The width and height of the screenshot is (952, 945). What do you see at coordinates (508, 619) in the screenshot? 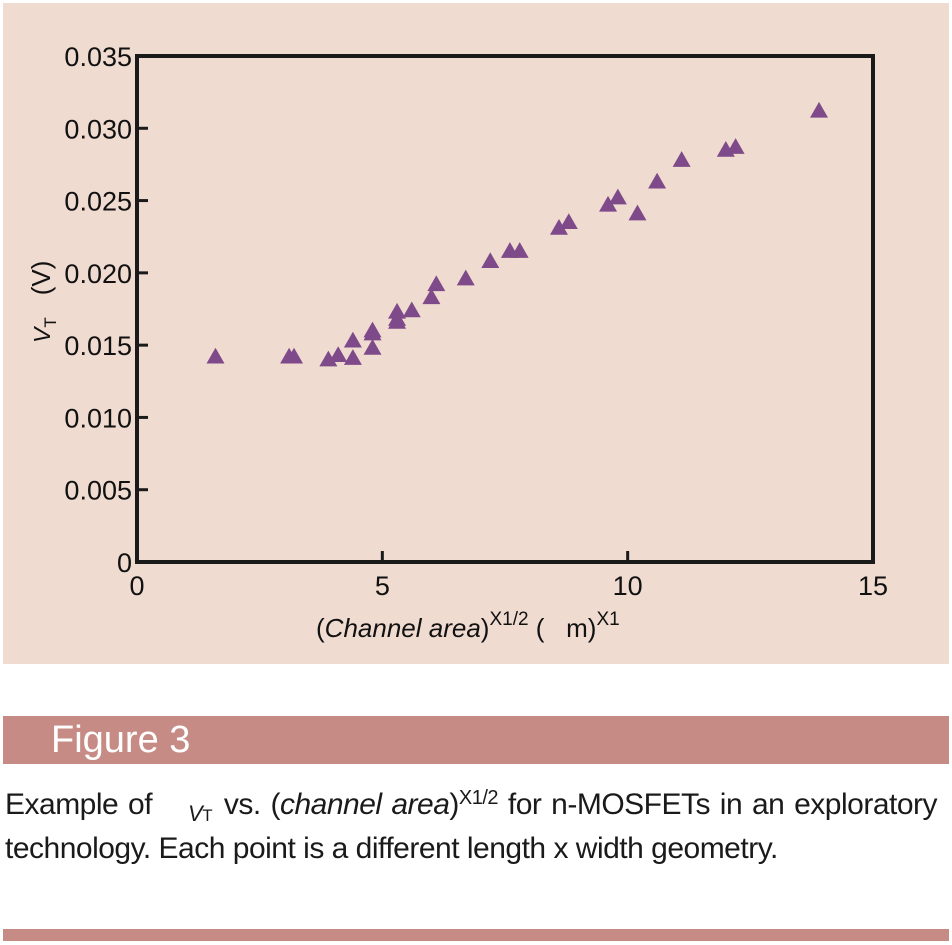
I see `x-axis-label-exponent: X1/2` at bounding box center [508, 619].